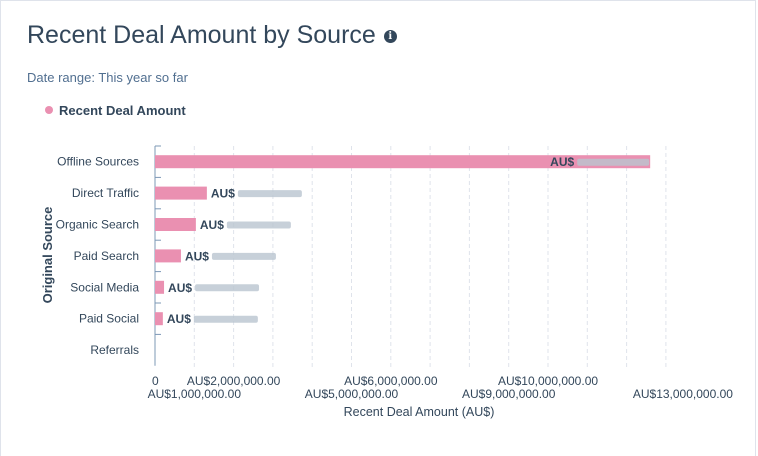  What do you see at coordinates (49, 110) in the screenshot?
I see `legend-swatch` at bounding box center [49, 110].